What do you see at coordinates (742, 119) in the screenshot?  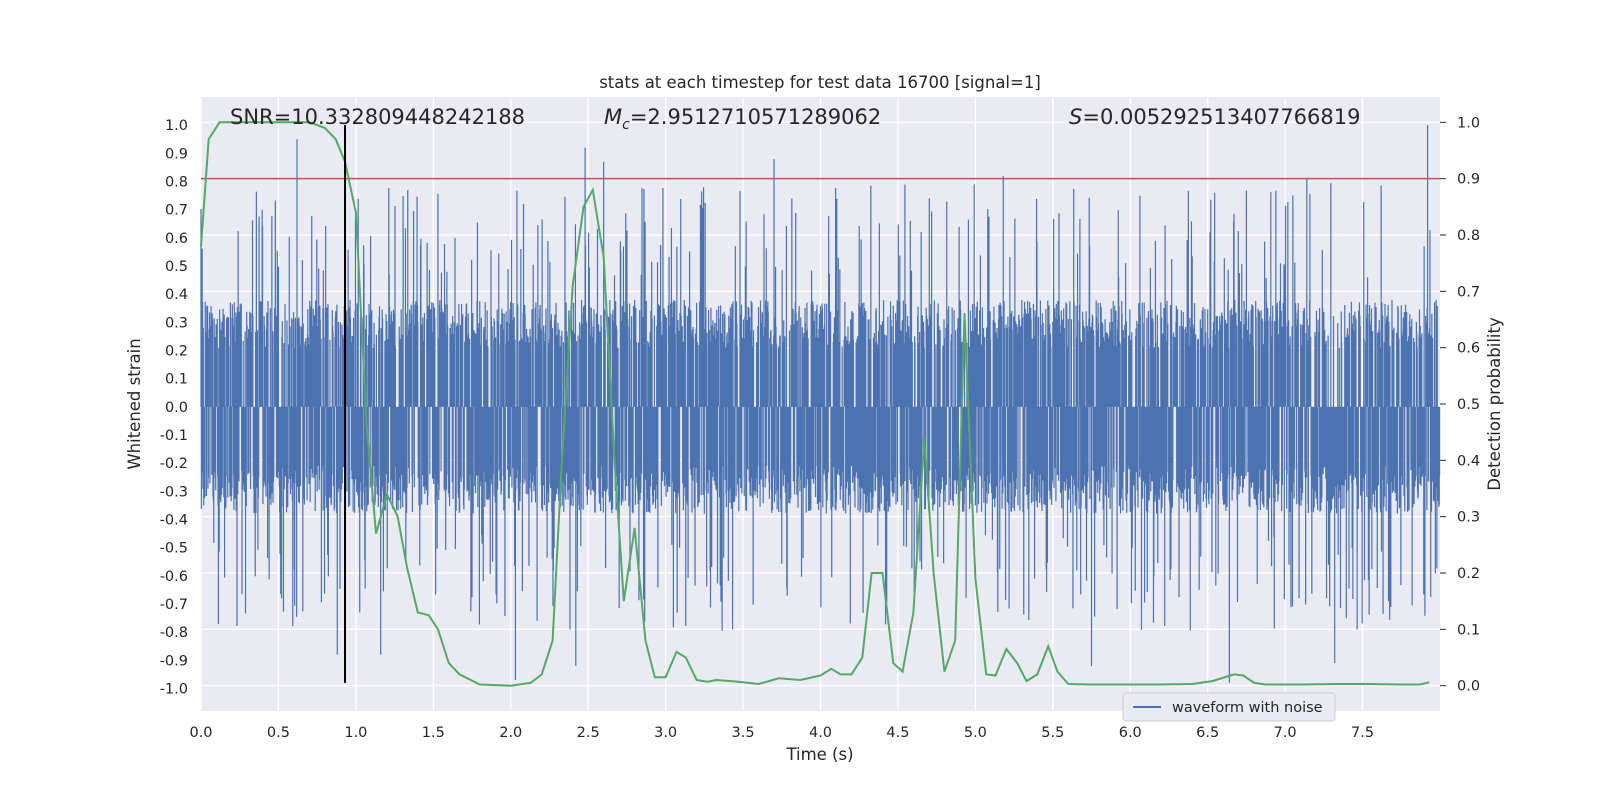 I see `chirp-mass-annotation: Mc=2.9512710571289062` at bounding box center [742, 119].